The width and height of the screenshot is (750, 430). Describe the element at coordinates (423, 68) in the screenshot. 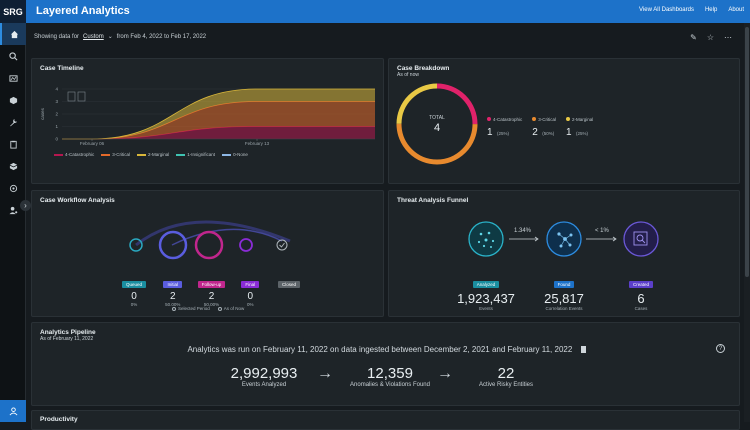

I see `panel-title: Case Breakdown` at that location.